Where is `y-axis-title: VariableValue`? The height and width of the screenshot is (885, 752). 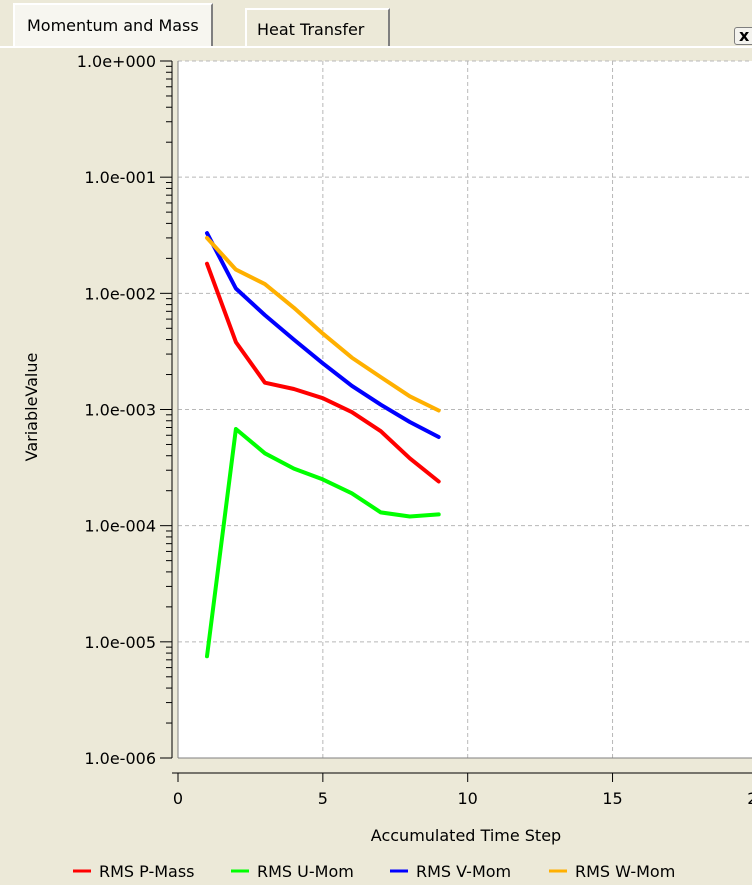
y-axis-title: VariableValue is located at coordinates (31, 407).